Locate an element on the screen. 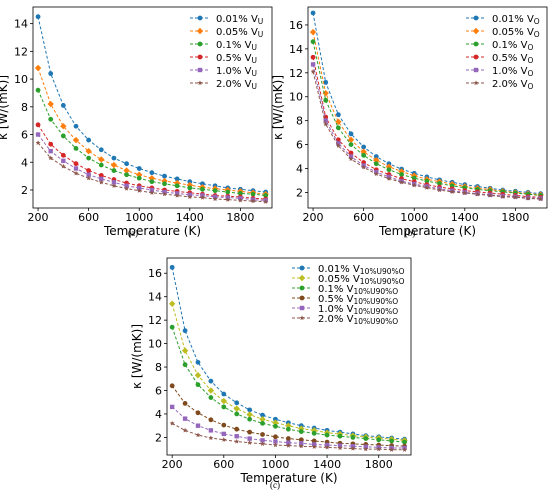  legend-label: 2.0% VU is located at coordinates (236, 85).